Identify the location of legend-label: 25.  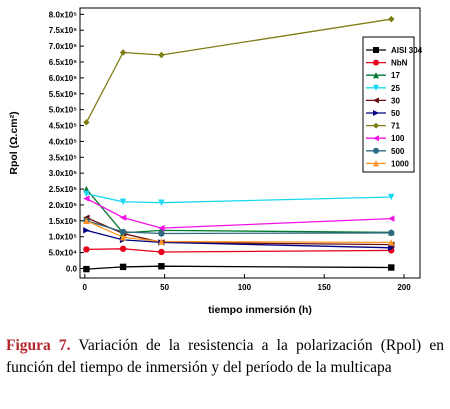
(395, 88).